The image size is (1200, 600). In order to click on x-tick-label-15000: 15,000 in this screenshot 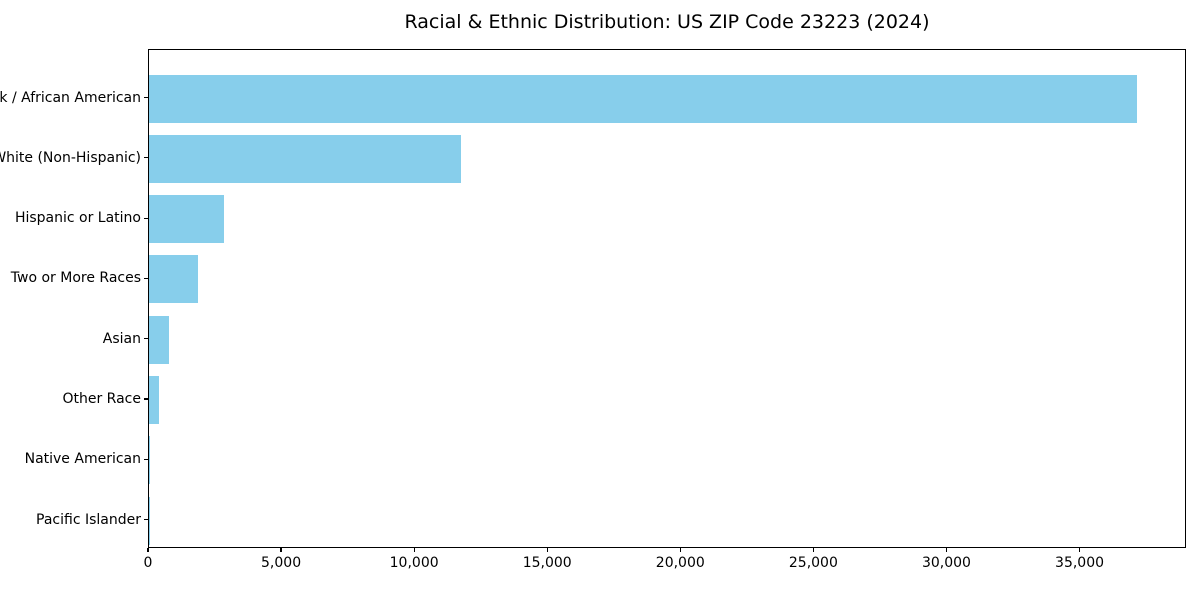, I will do `click(547, 563)`.